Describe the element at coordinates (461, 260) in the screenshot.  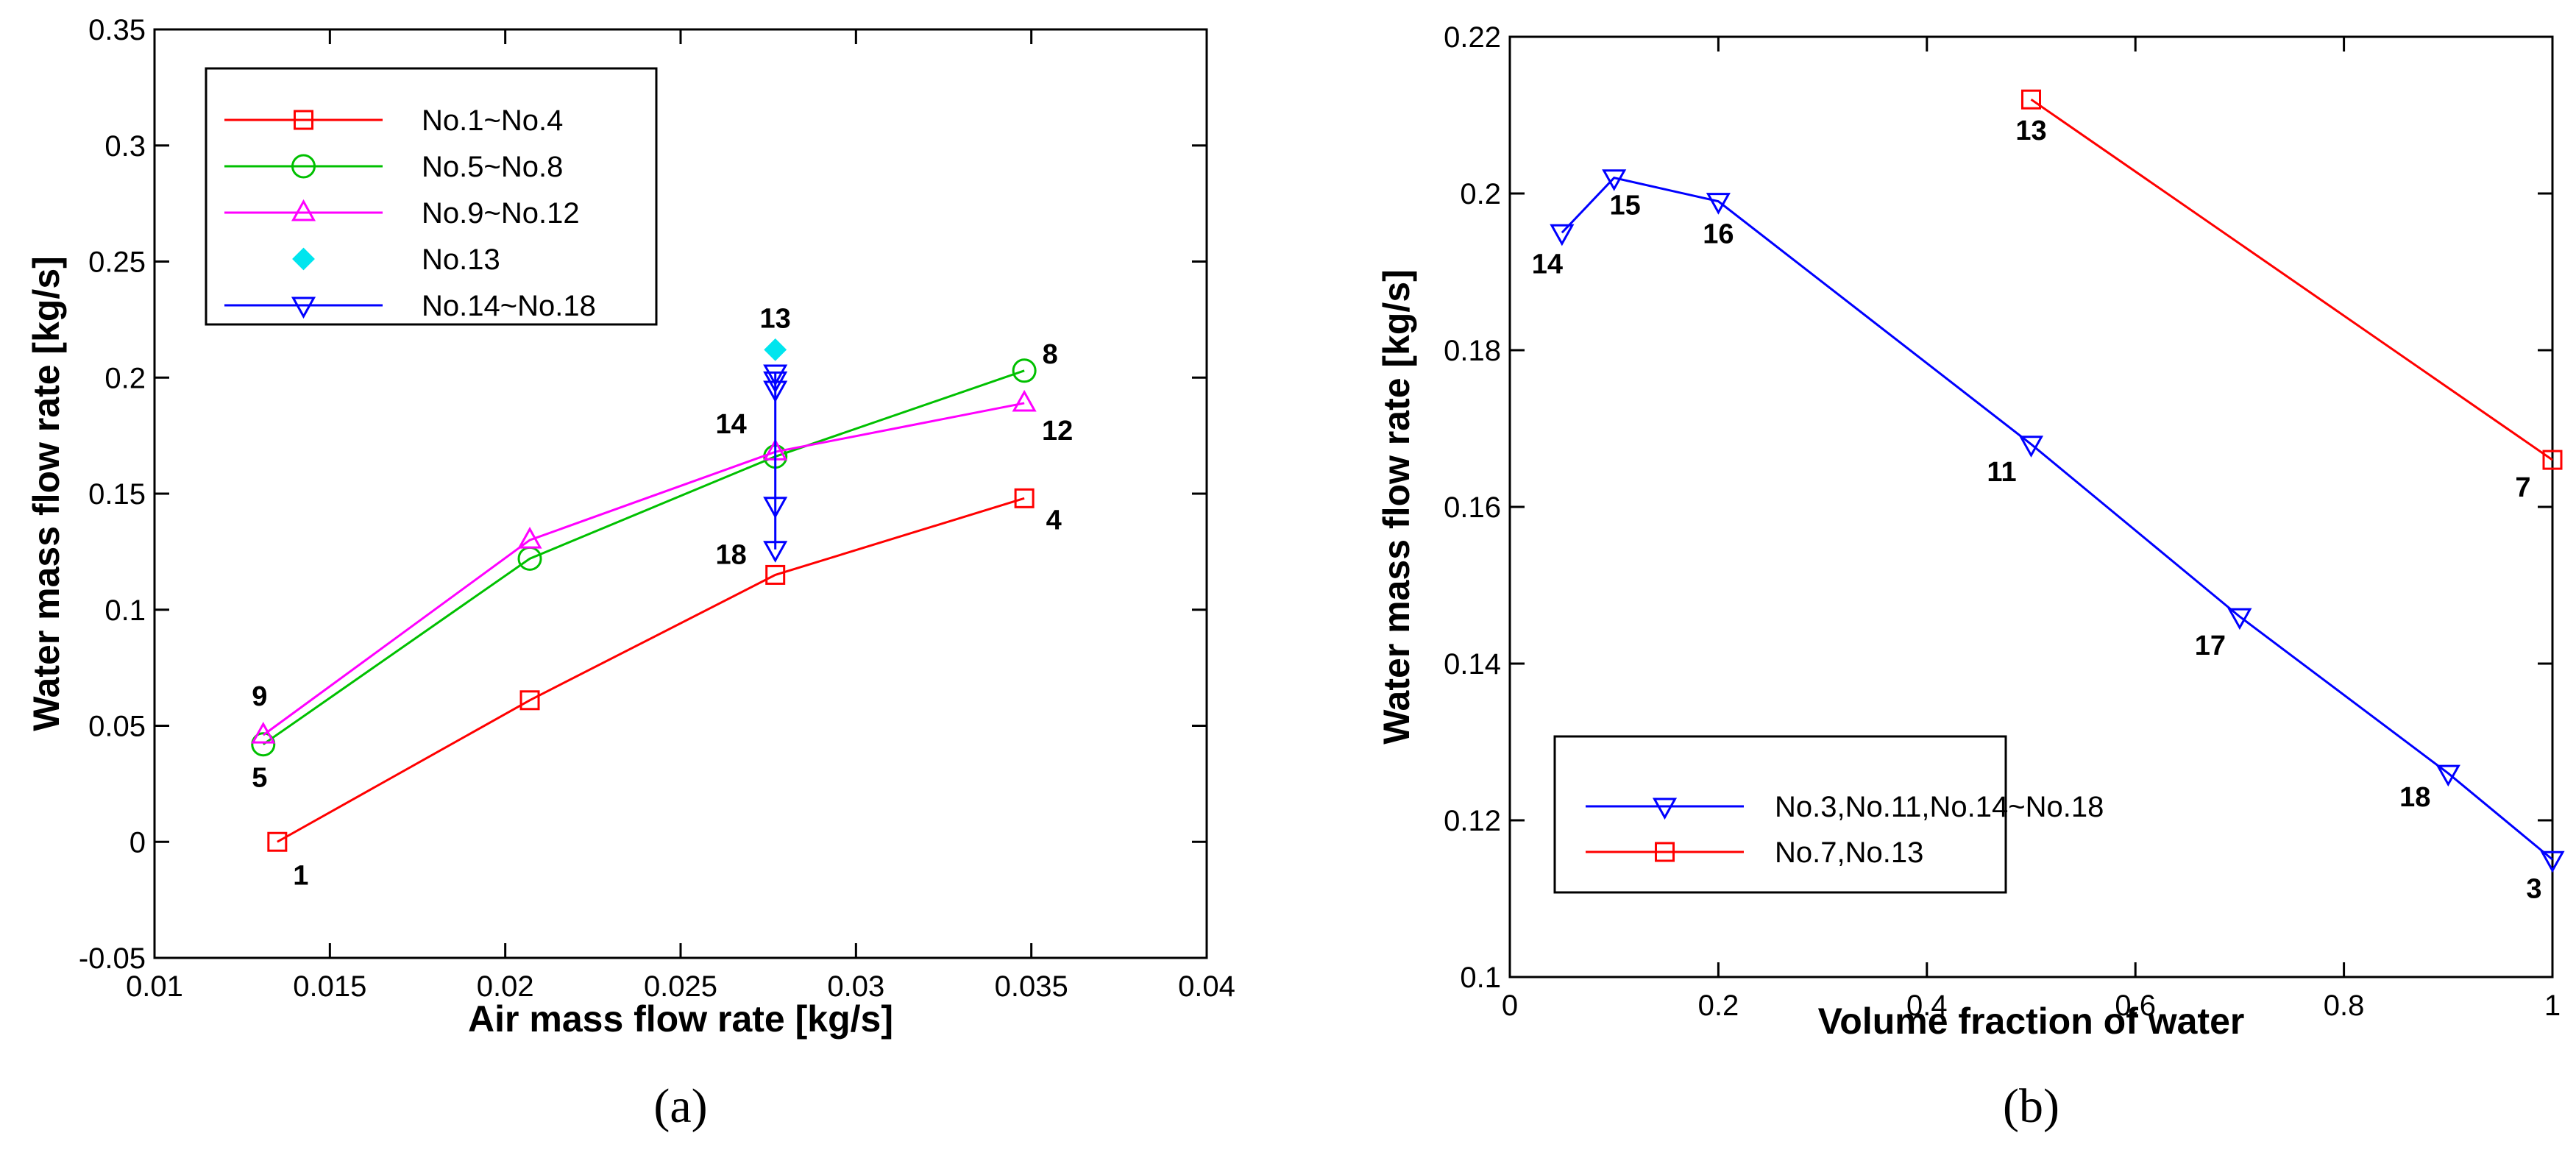
I see `legend-label: No.13` at that location.